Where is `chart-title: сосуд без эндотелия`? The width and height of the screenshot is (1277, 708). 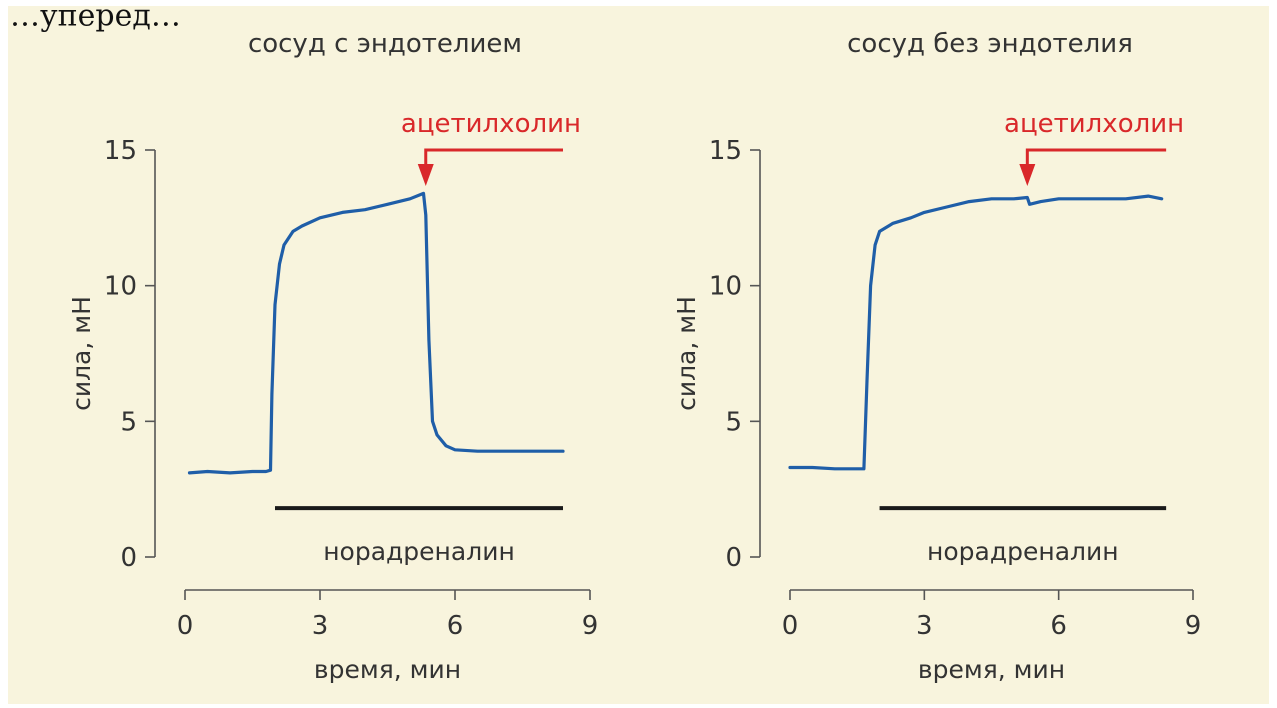 chart-title: сосуд без эндотелия is located at coordinates (990, 44).